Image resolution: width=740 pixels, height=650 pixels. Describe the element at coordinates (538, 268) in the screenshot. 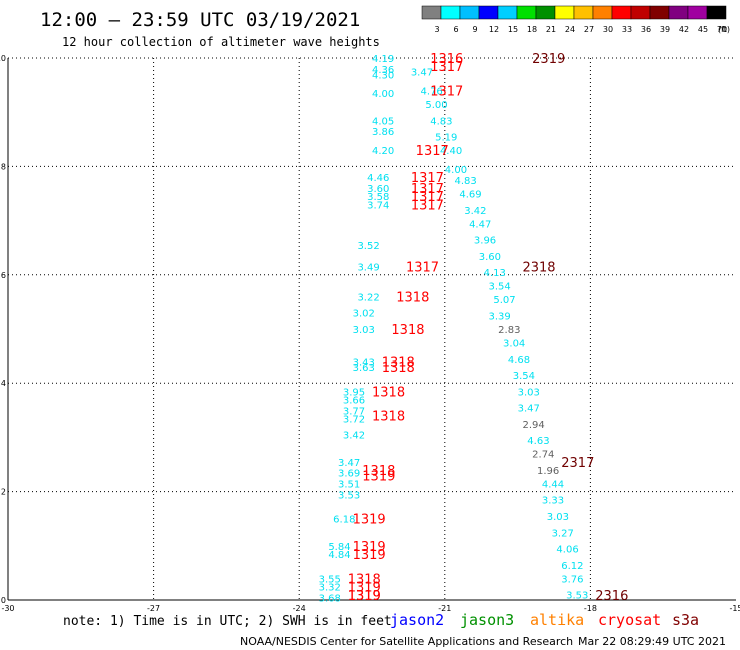

I see `pass-label: 2318` at that location.